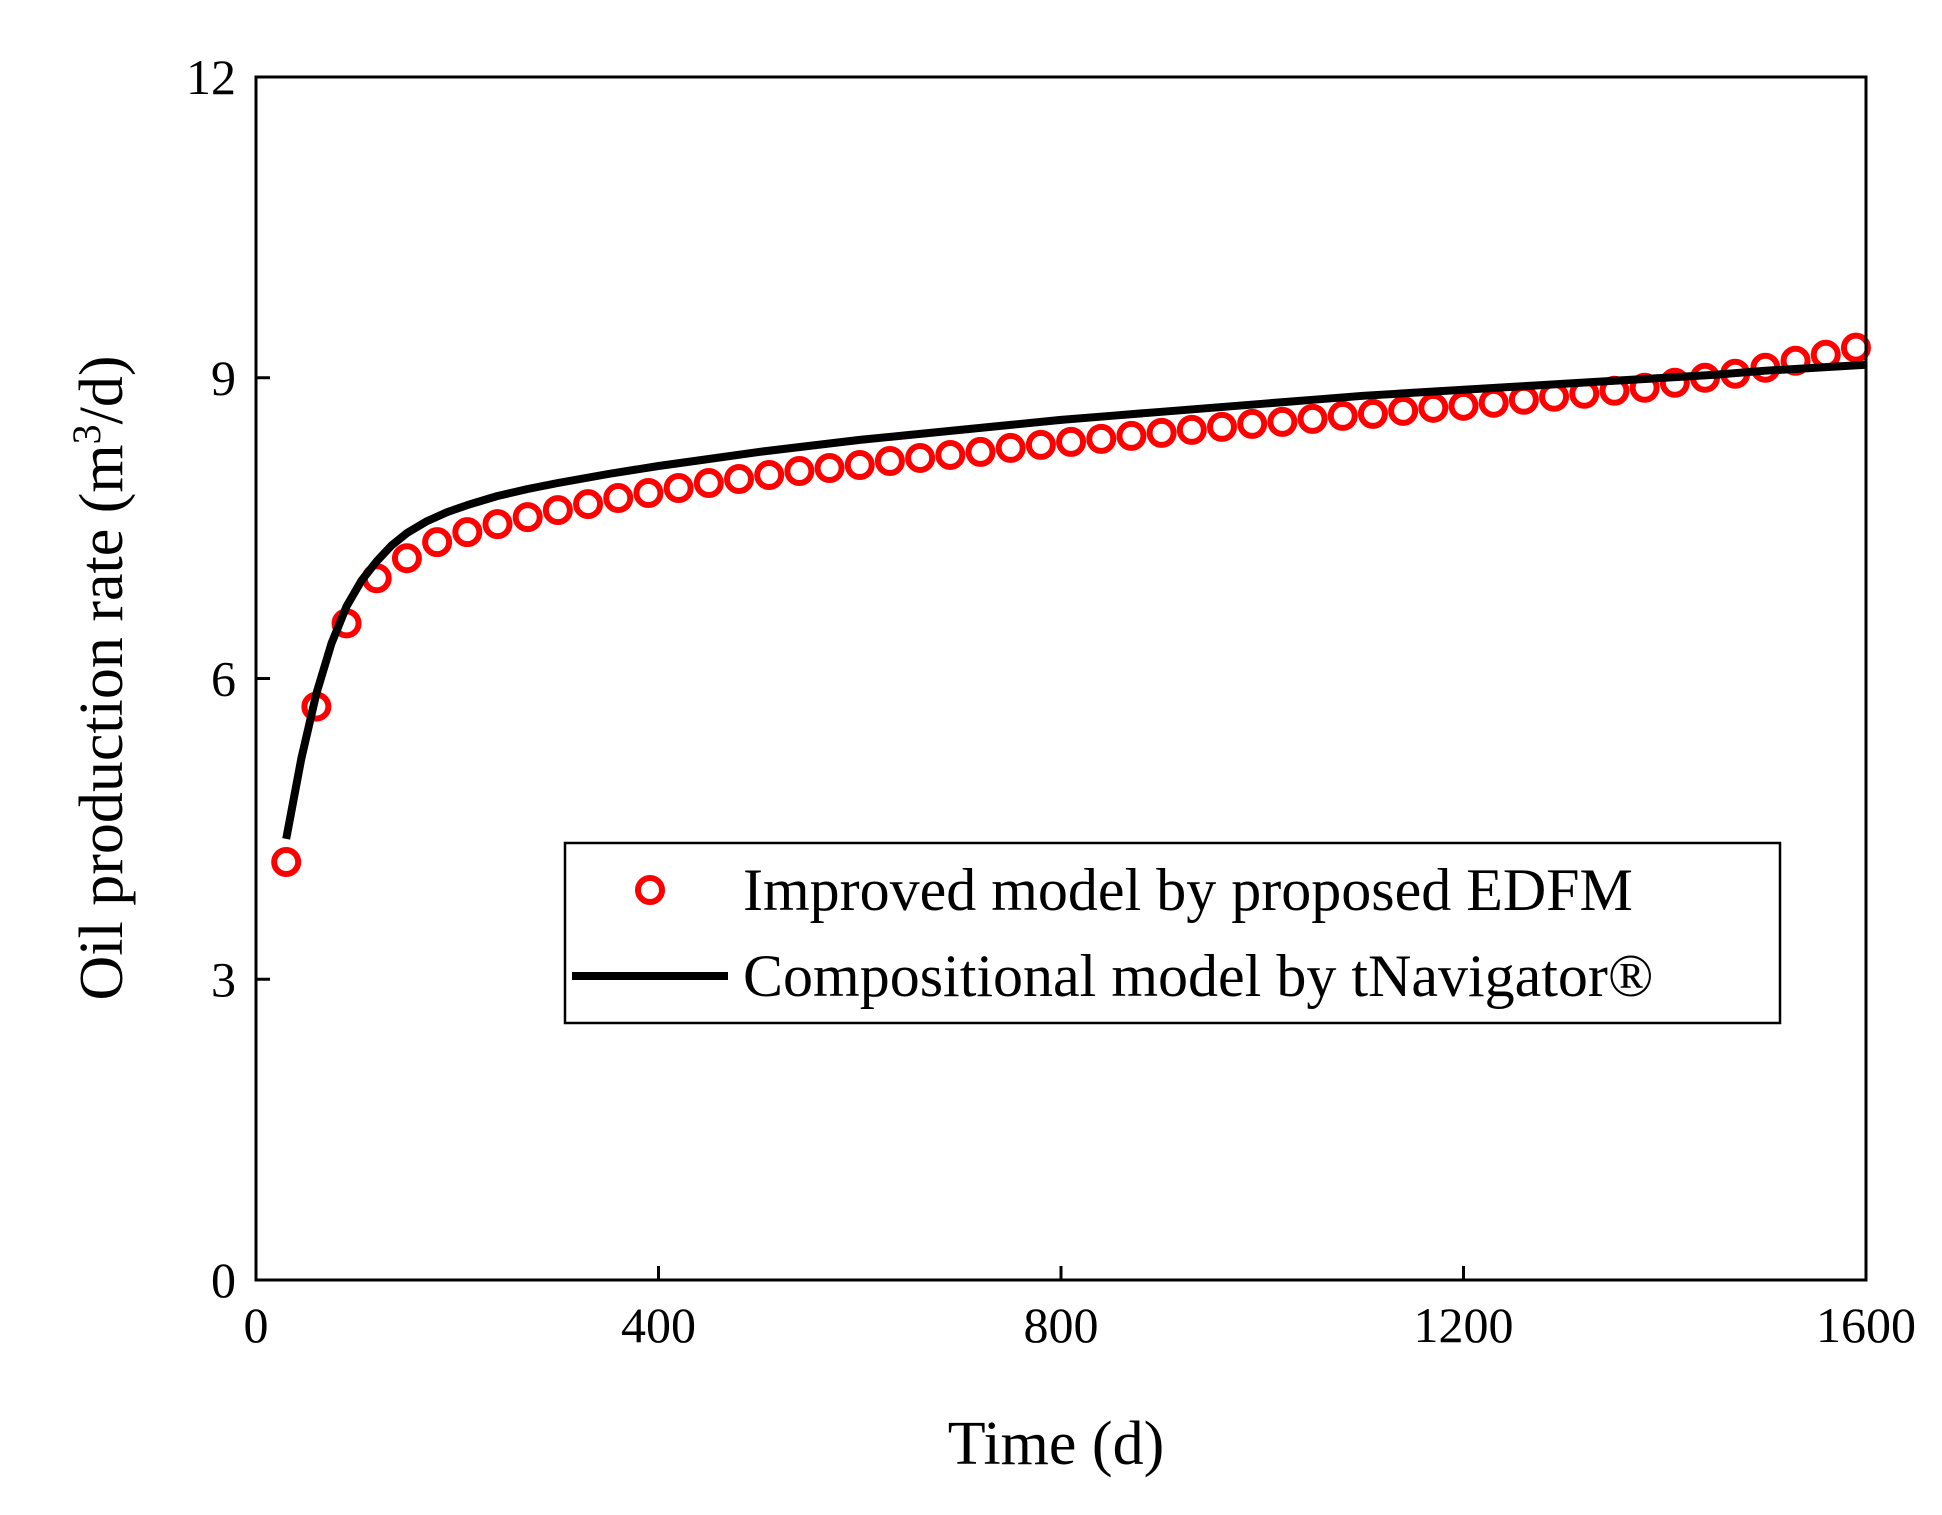 The height and width of the screenshot is (1515, 1942). What do you see at coordinates (211, 77) in the screenshot?
I see `y-tick-label: 12` at bounding box center [211, 77].